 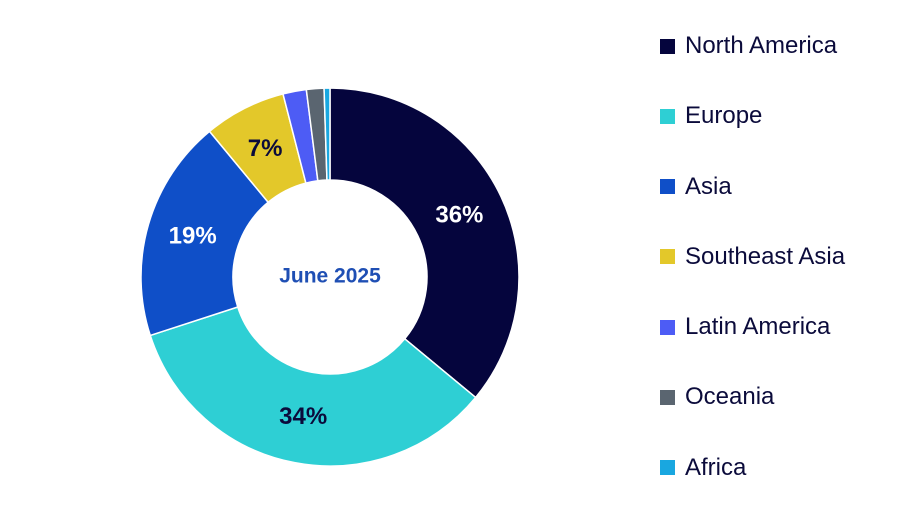 What do you see at coordinates (761, 45) in the screenshot?
I see `legend-label-north-america: North America` at bounding box center [761, 45].